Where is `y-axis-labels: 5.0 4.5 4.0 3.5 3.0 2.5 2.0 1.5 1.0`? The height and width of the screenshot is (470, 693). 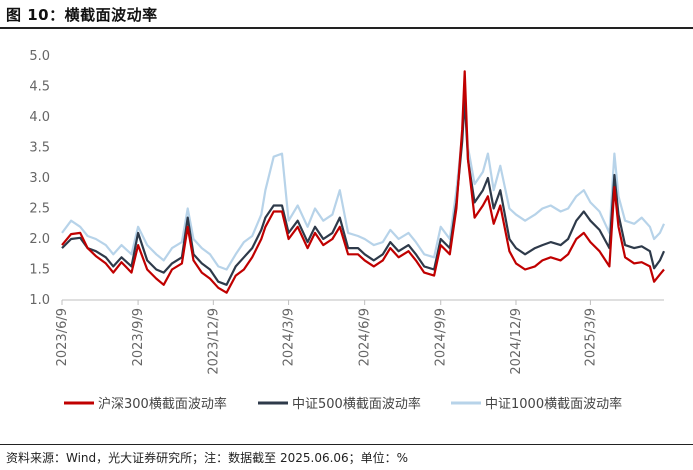 y-axis-labels: 5.0 4.5 4.0 3.5 3.0 2.5 2.0 1.5 1.0 is located at coordinates (39, 178).